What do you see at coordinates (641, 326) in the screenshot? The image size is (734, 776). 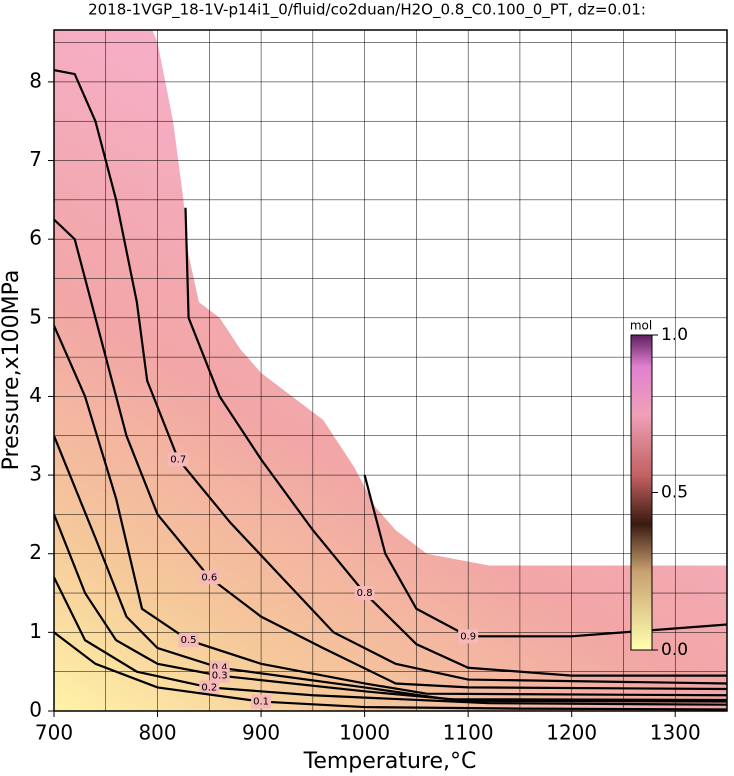 I see `colorbar-label: mol` at bounding box center [641, 326].